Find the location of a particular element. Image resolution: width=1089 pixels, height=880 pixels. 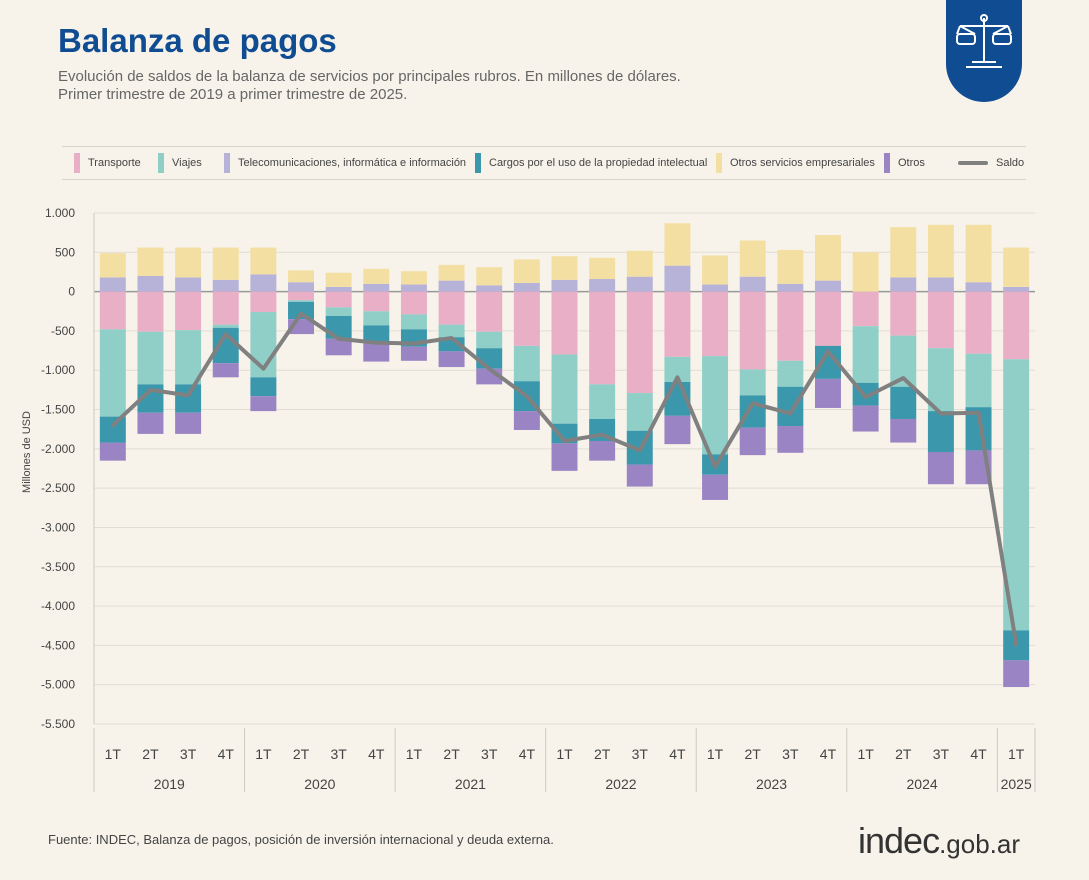

legend-label-otros-servicios: Otros servicios empresariales is located at coordinates (802, 163).